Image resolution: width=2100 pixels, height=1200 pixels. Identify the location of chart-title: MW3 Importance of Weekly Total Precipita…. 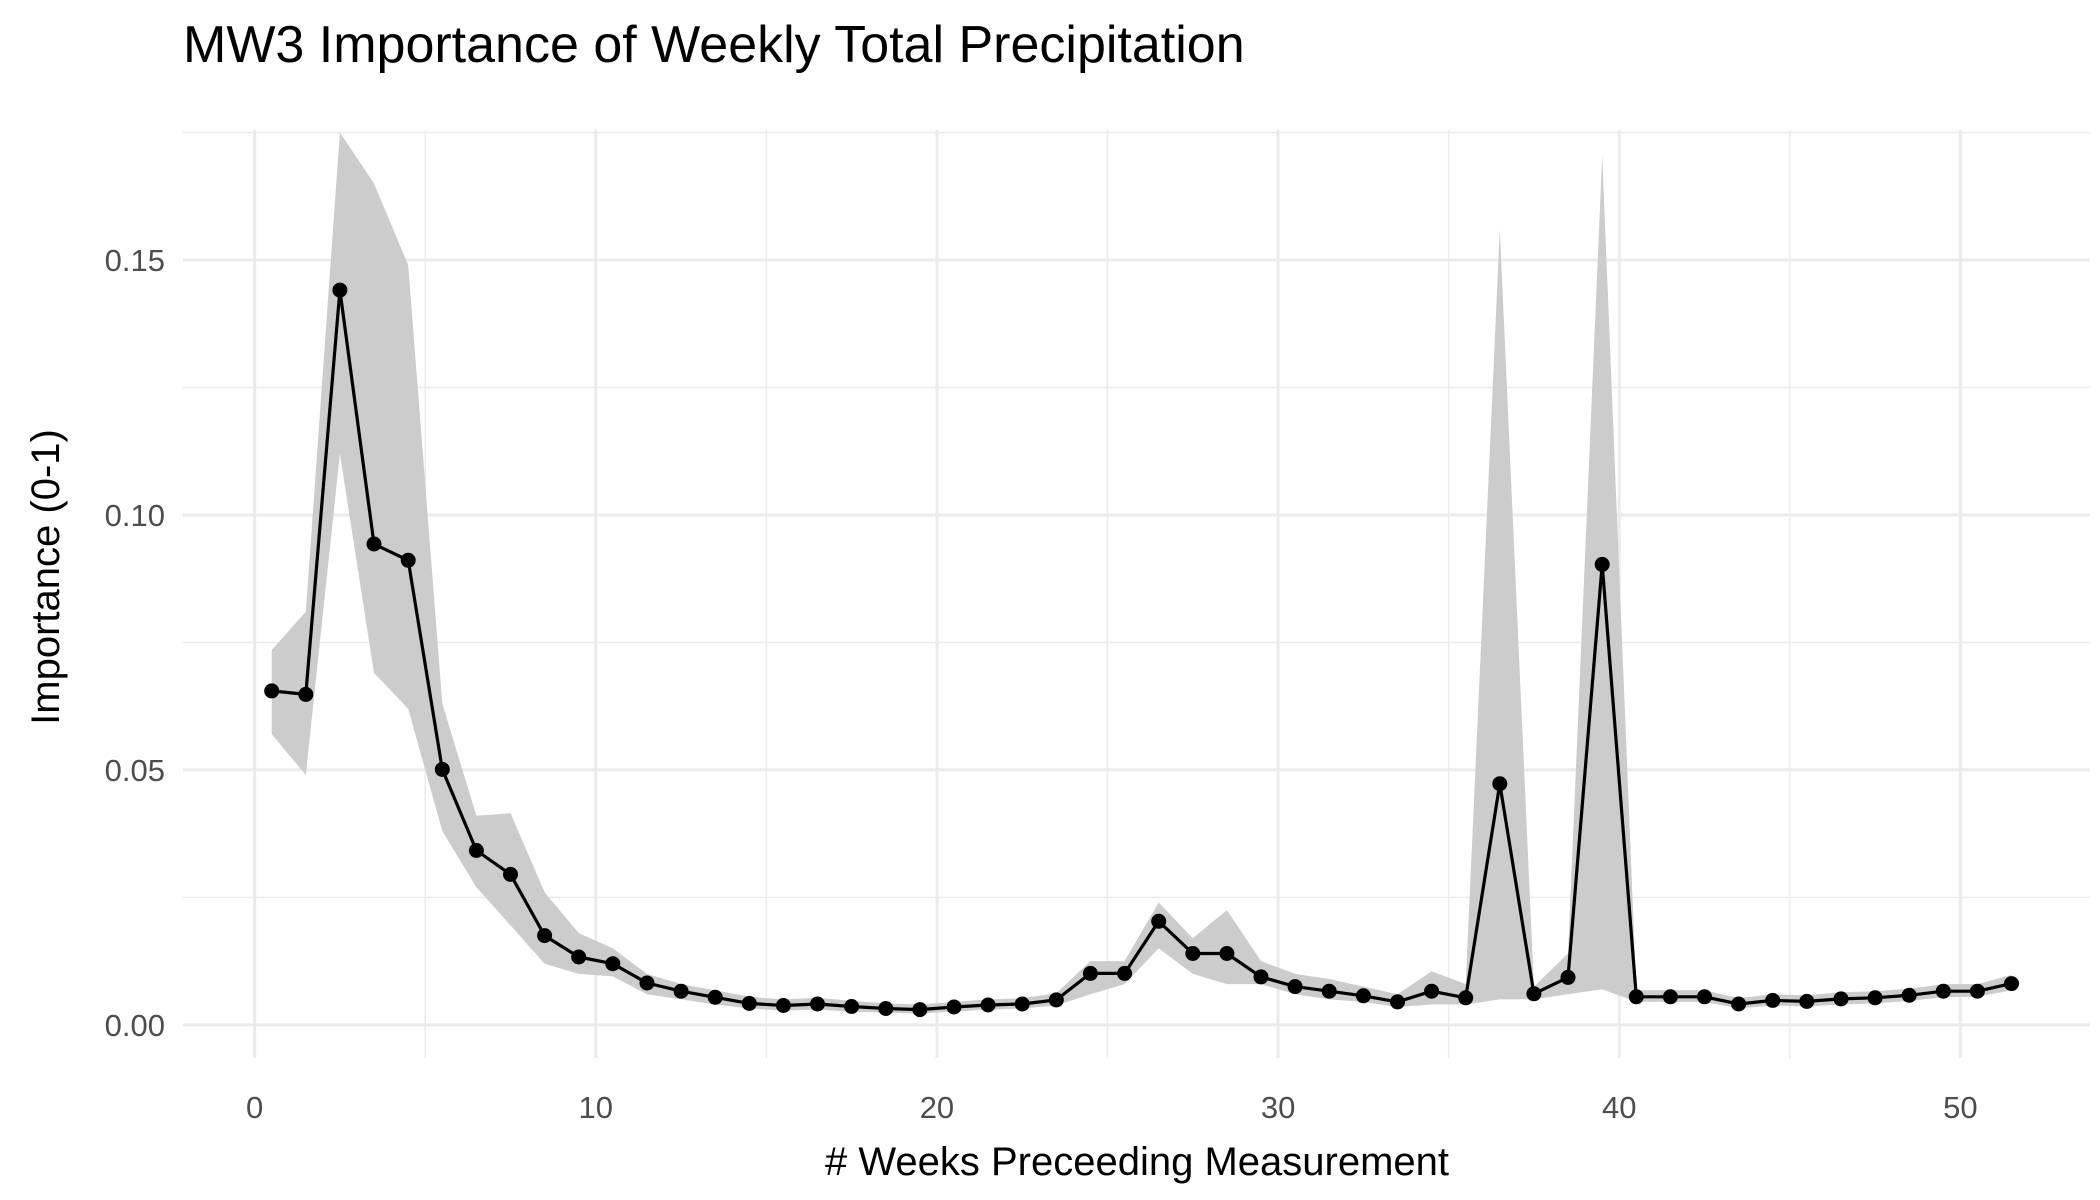
(714, 45).